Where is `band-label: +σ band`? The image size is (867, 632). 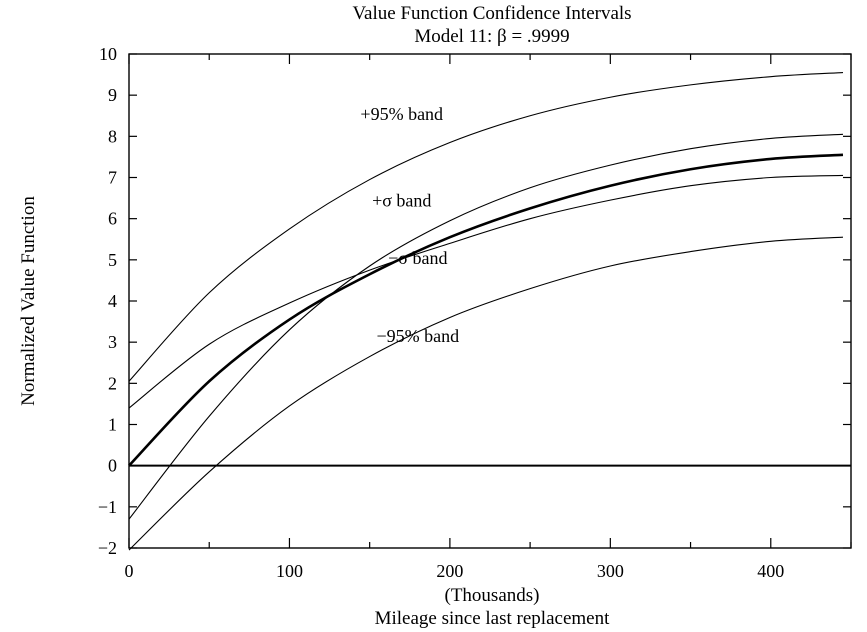
band-label: +σ band is located at coordinates (401, 200).